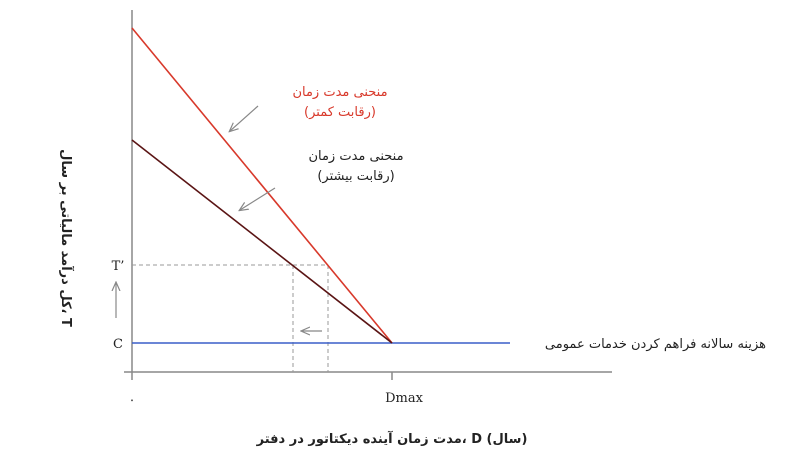 The width and height of the screenshot is (810, 463). Describe the element at coordinates (118, 266) in the screenshot. I see `y-tick-t-prime: T’` at that location.